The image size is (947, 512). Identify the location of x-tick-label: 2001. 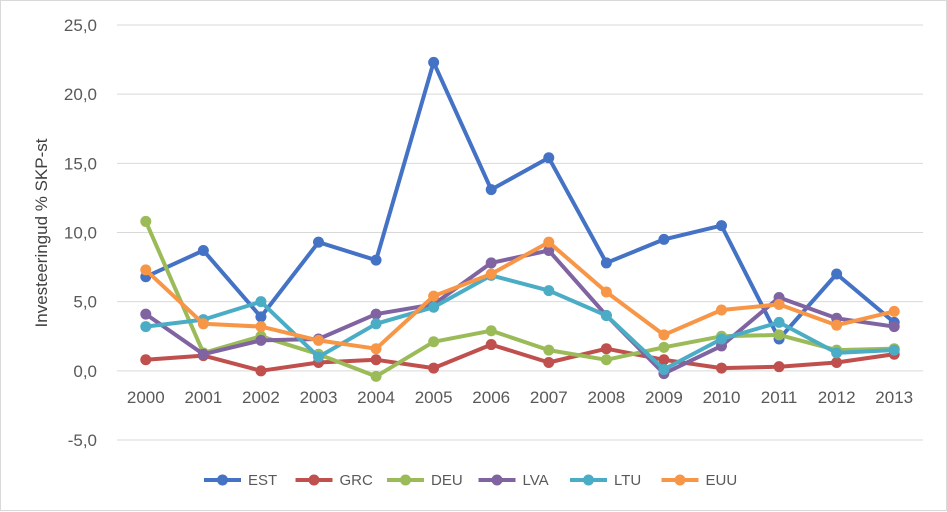
(203, 397).